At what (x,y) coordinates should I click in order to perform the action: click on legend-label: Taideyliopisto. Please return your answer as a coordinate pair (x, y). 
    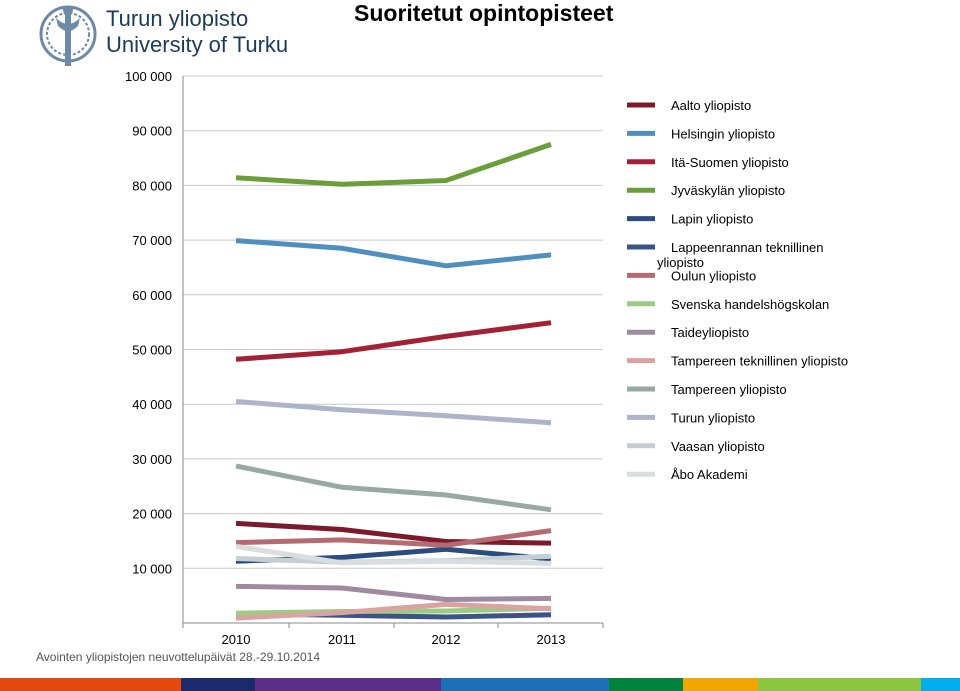
    Looking at the image, I should click on (710, 332).